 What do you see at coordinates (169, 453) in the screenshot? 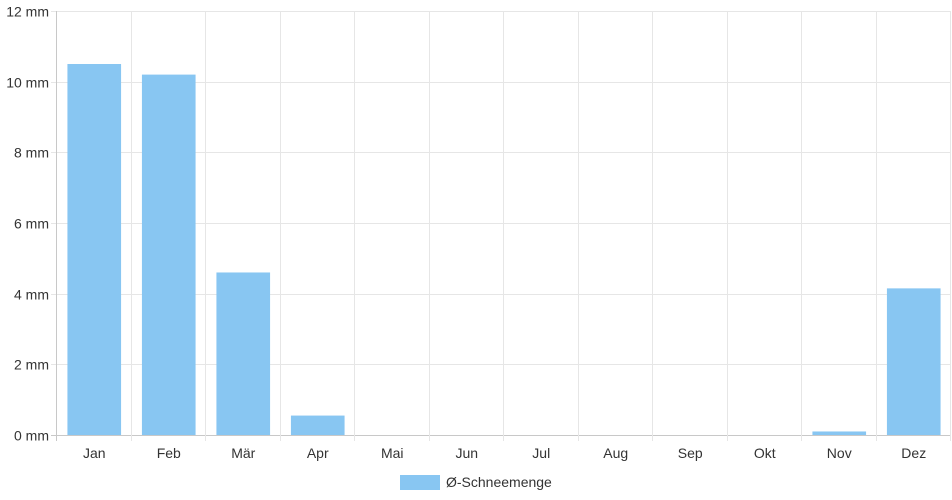
I see `x-tick-label: Feb` at bounding box center [169, 453].